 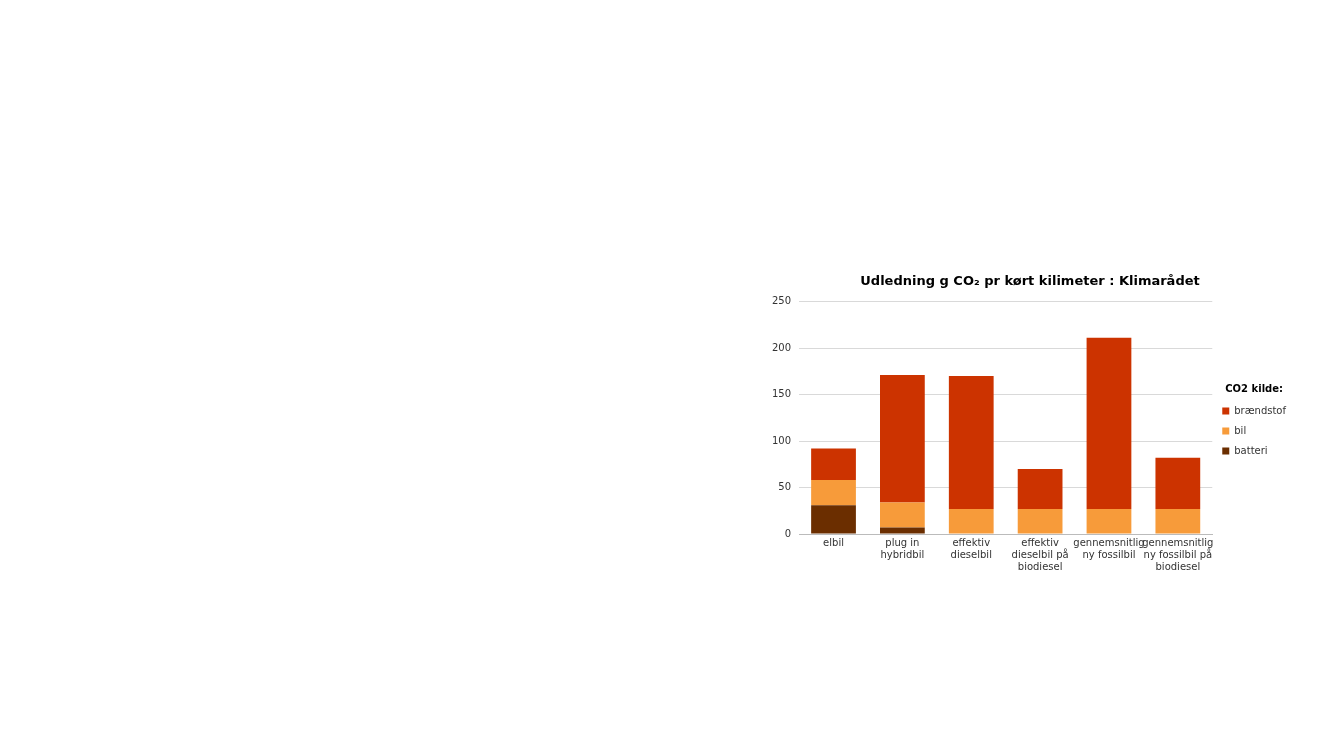 What do you see at coordinates (1178, 554) in the screenshot?
I see `x-tick-label: gennemsnitlig ny fossilbil på biodiesel` at bounding box center [1178, 554].